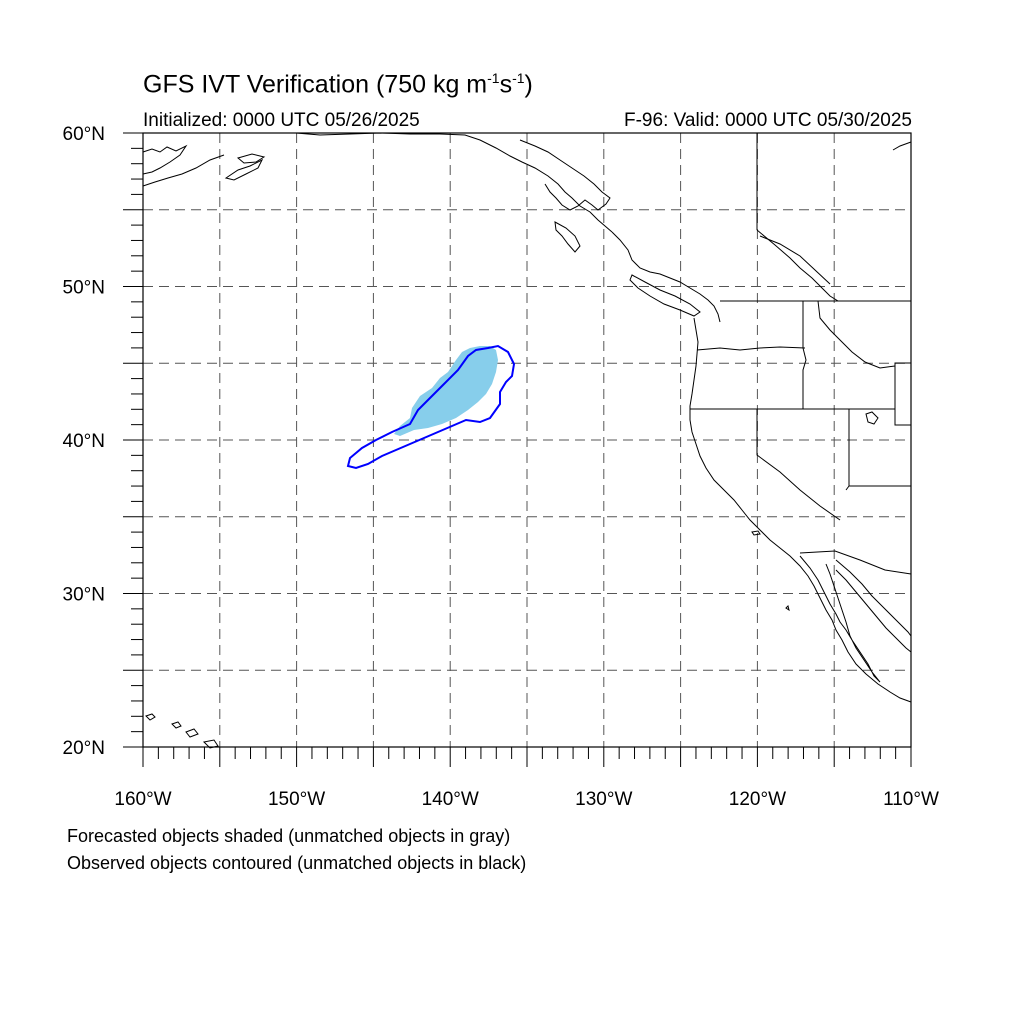 The width and height of the screenshot is (1024, 1024). I want to click on hawaii-oahu, so click(176, 725).